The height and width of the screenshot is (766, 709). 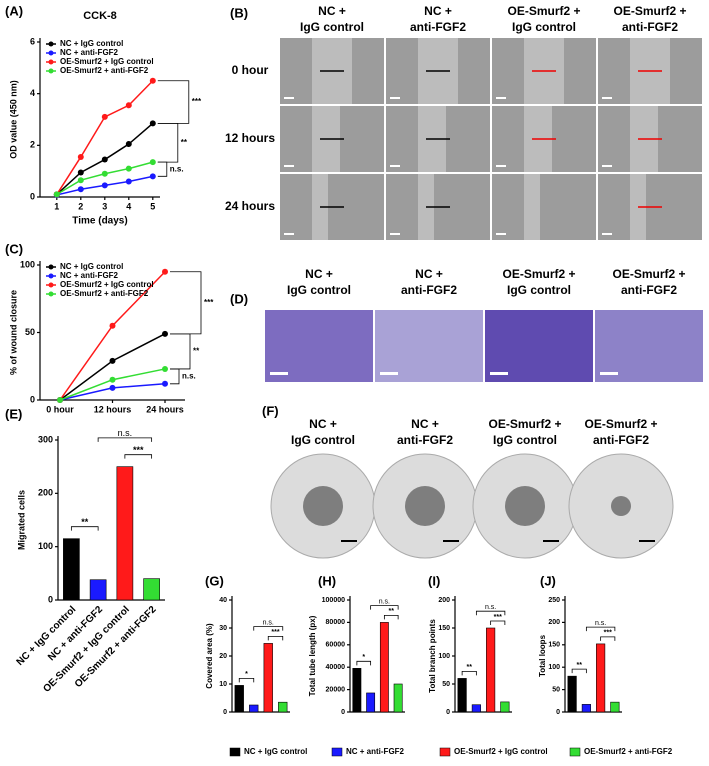 I want to click on significance-label: *, so click(x=363, y=657).